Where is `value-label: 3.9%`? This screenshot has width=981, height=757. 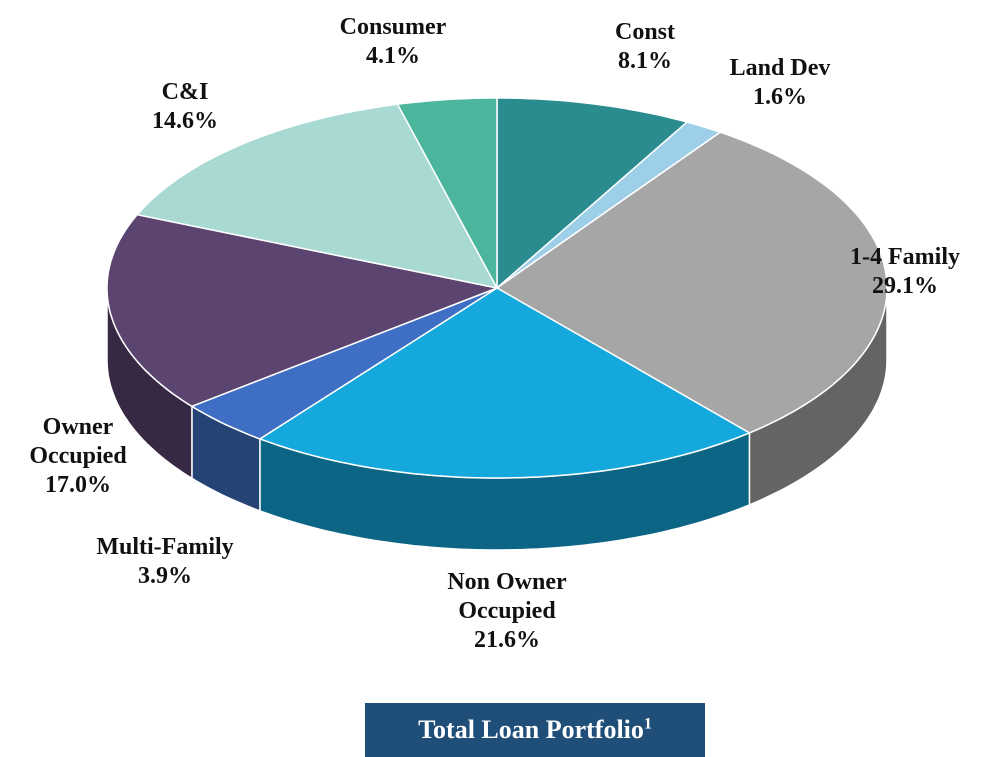
value-label: 3.9% is located at coordinates (165, 576).